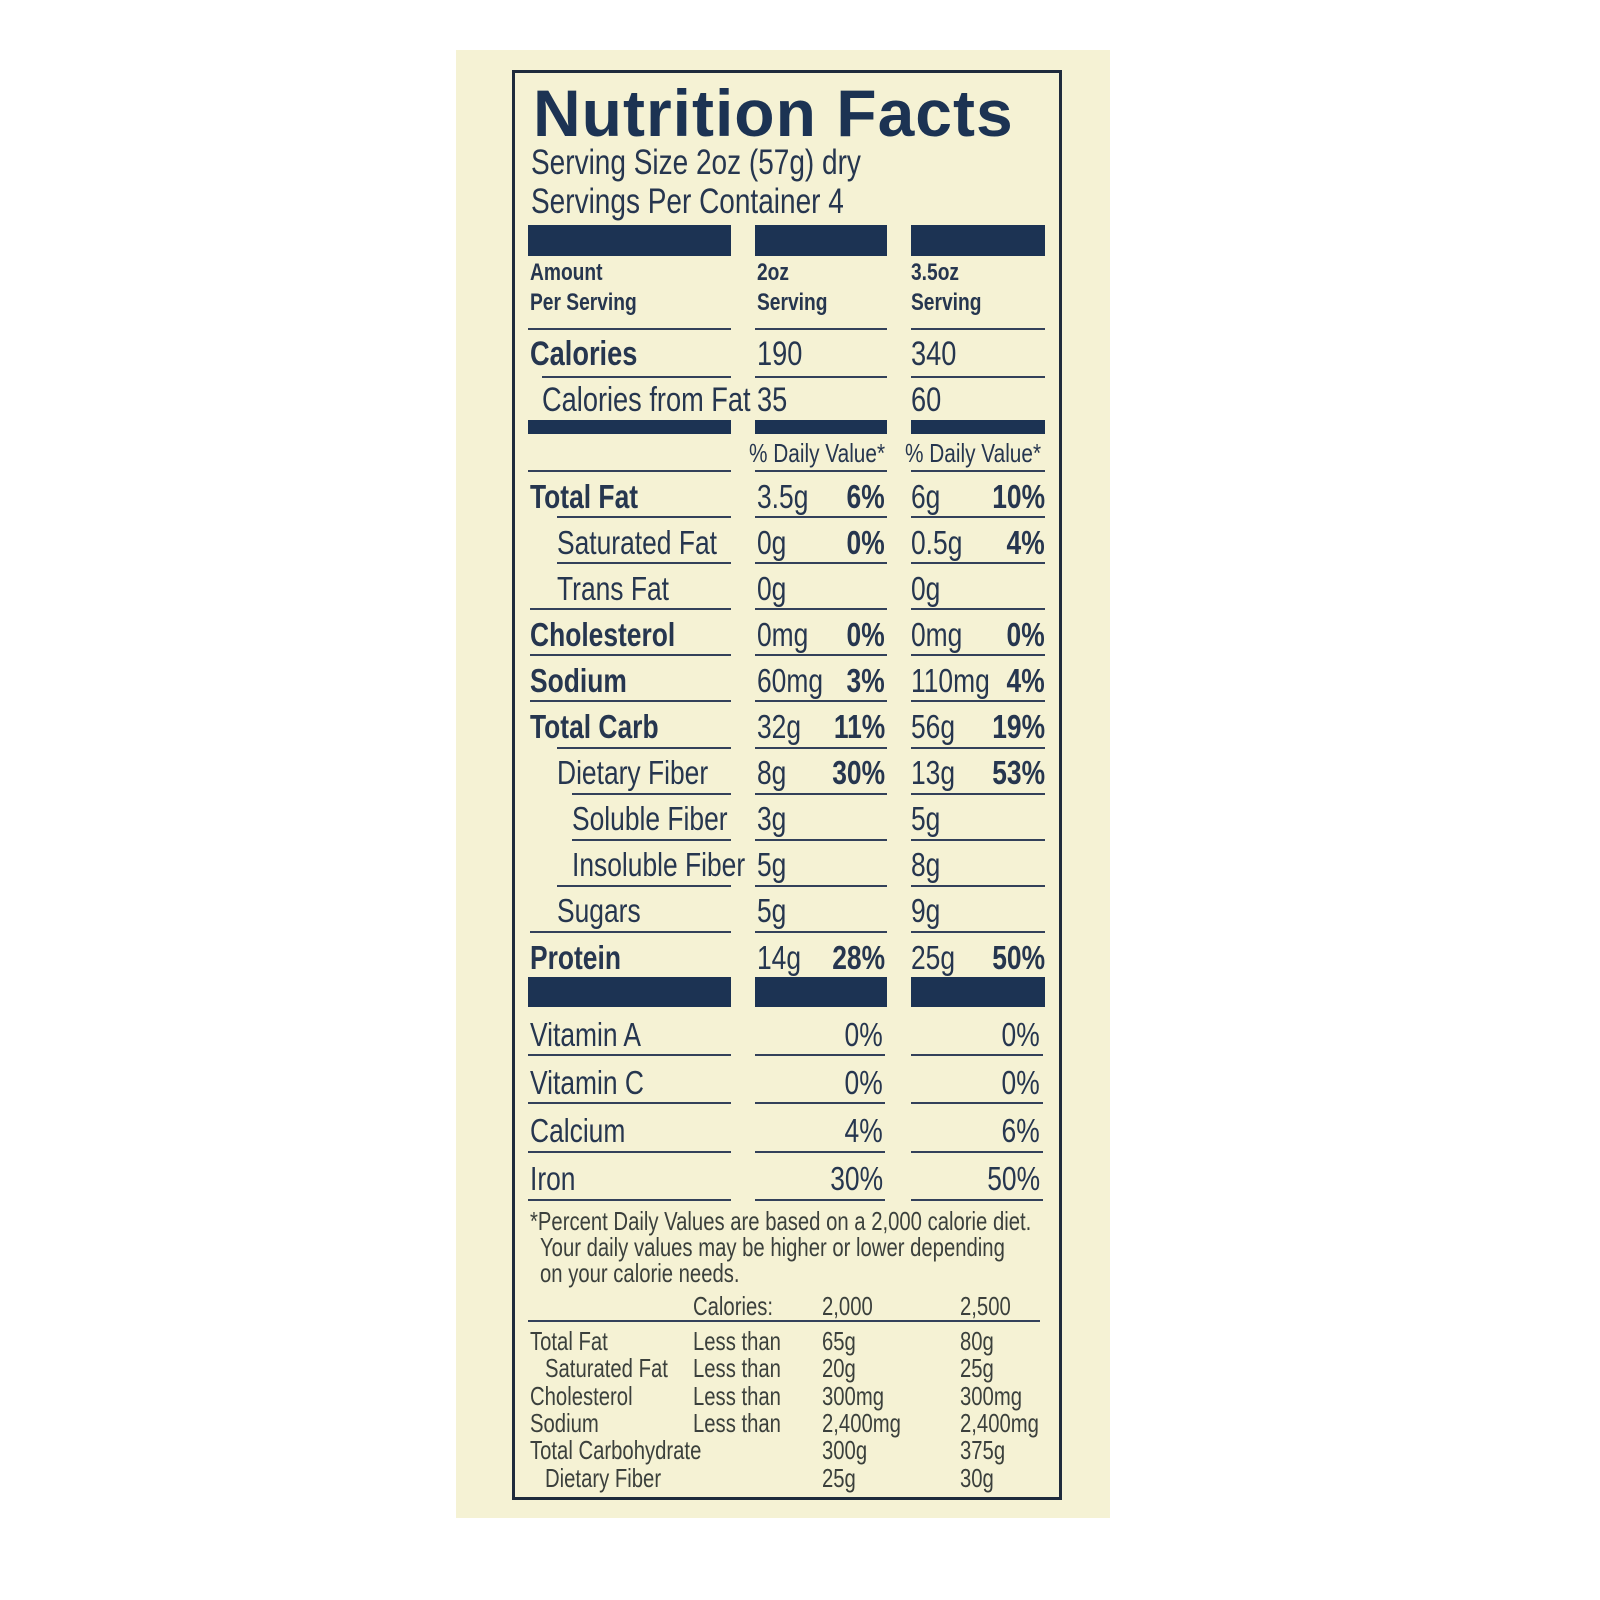 This screenshot has width=1600, height=1600. I want to click on daily-value-col2: % Daily Value*, so click(816, 453).